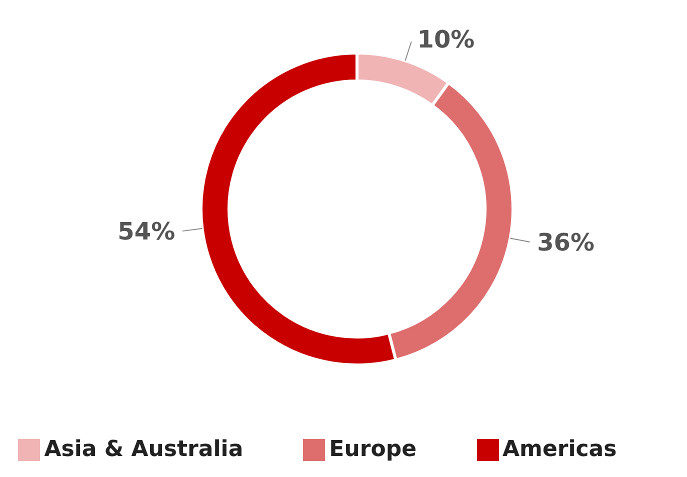  What do you see at coordinates (559, 449) in the screenshot?
I see `legend-label: Americas` at bounding box center [559, 449].